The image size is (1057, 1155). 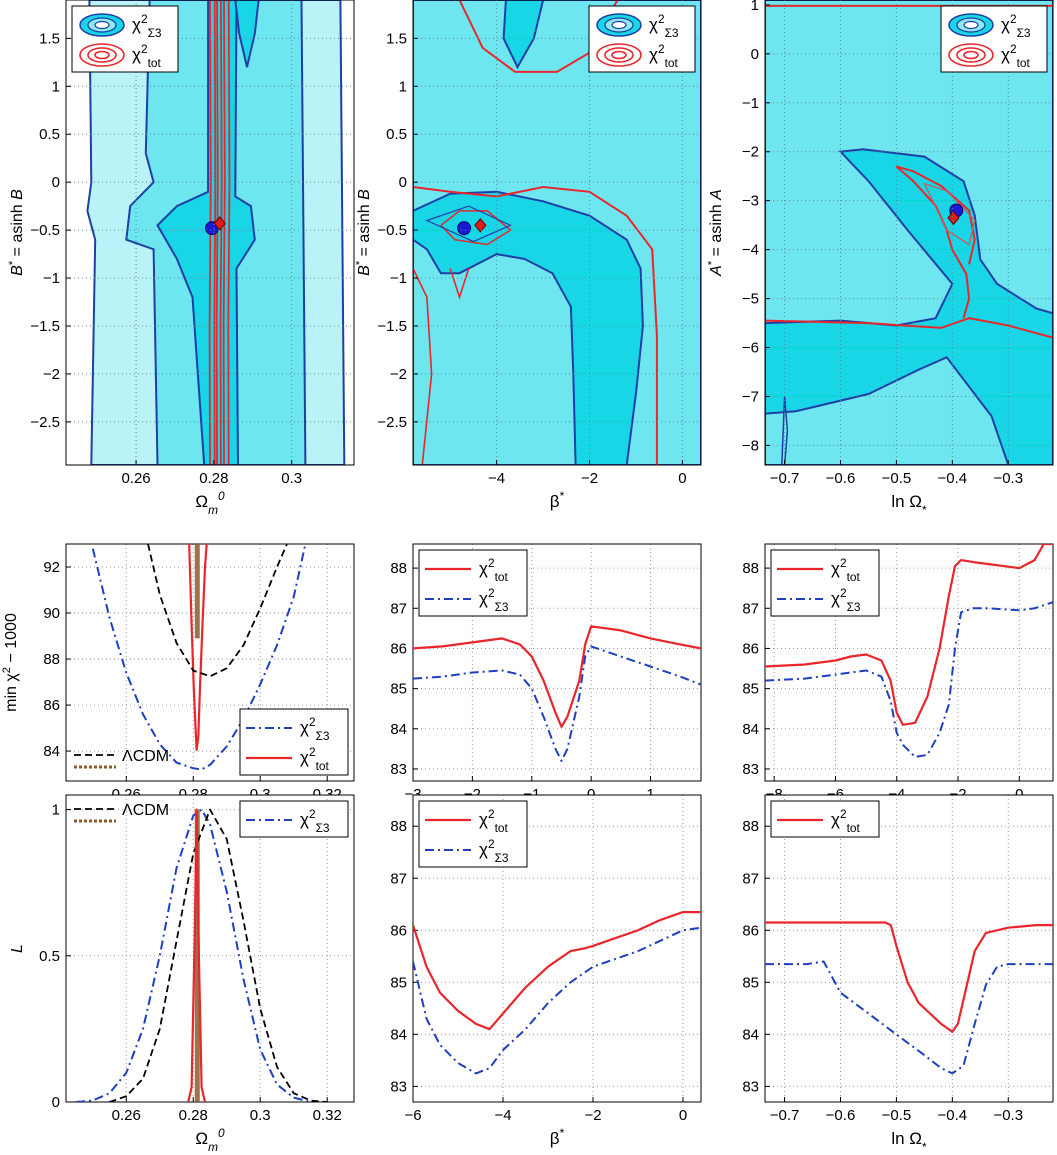 What do you see at coordinates (412, 1115) in the screenshot?
I see `x-tick-label: −6` at bounding box center [412, 1115].